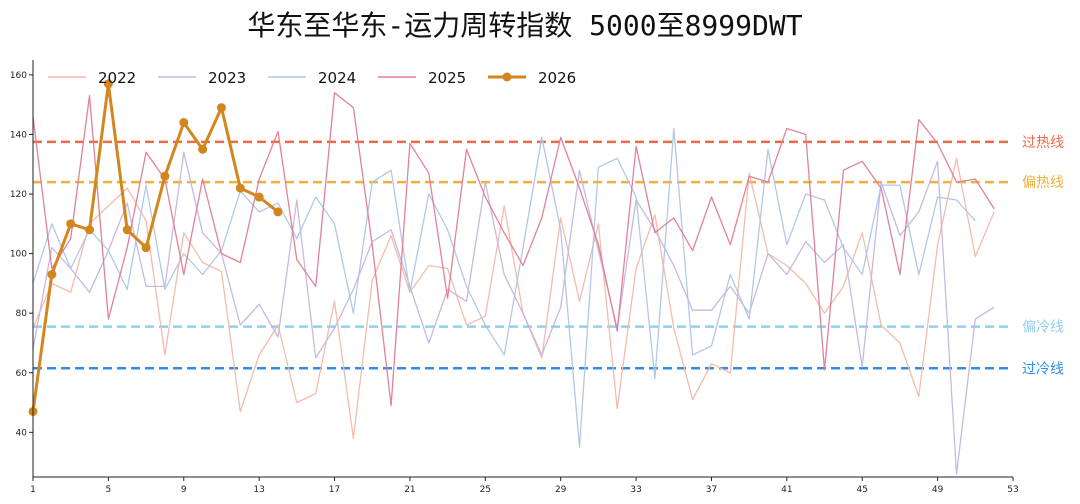 The width and height of the screenshot is (1080, 504). What do you see at coordinates (109, 490) in the screenshot?
I see `x-tick-label-5: 5` at bounding box center [109, 490].